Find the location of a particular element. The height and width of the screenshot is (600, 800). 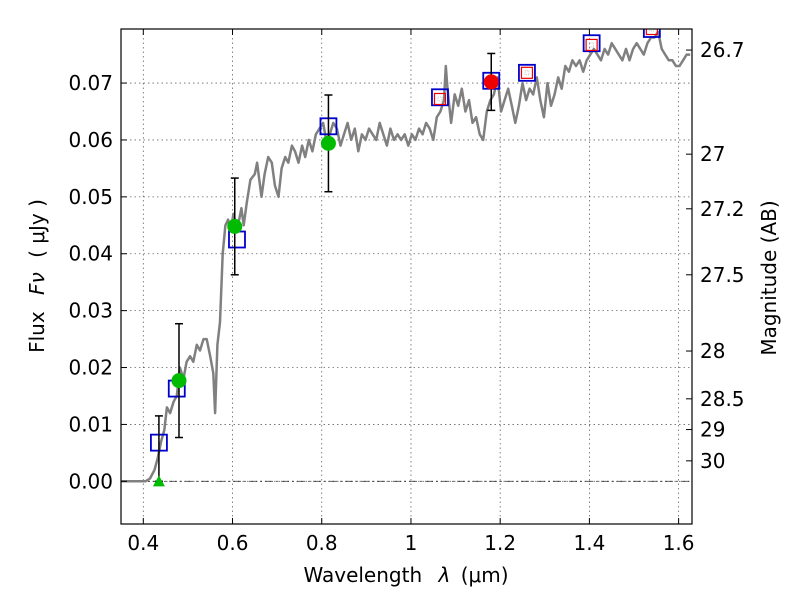

y-axis-label-unit: ( μJy ) is located at coordinates (37, 228).